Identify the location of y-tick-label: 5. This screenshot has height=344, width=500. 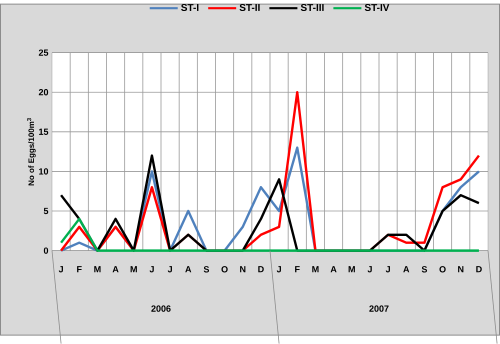
(46, 211).